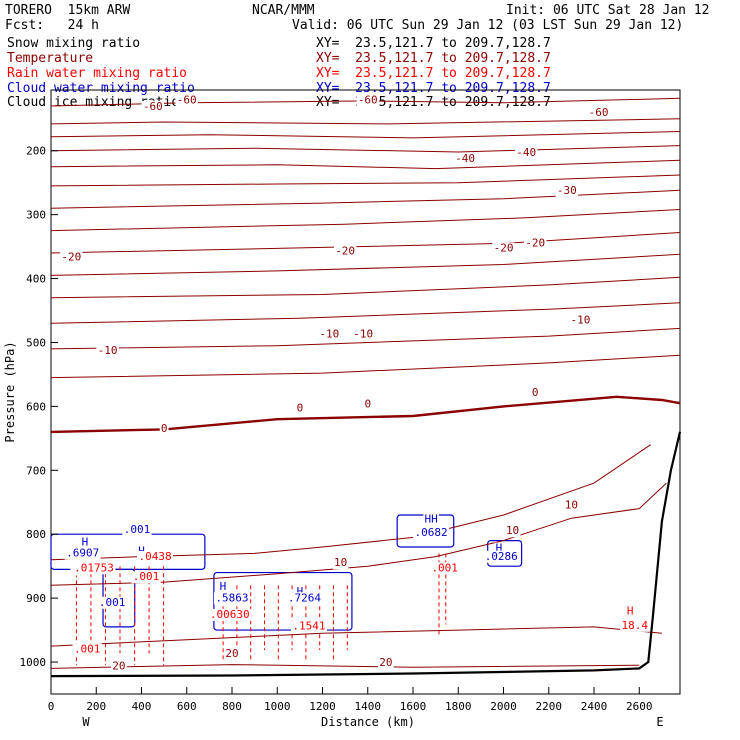 The image size is (740, 740). I want to click on y-tick-label: 400, so click(36, 279).